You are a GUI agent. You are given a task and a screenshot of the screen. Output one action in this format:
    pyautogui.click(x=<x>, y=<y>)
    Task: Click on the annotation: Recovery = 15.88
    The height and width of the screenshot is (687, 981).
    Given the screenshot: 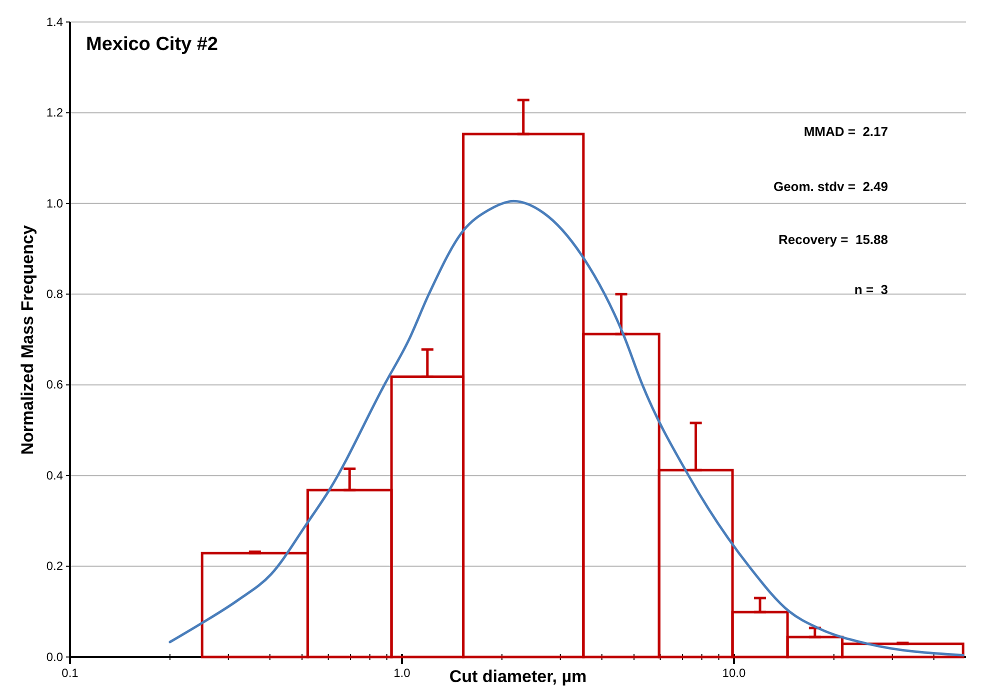 What is the action you would take?
    pyautogui.click(x=833, y=239)
    